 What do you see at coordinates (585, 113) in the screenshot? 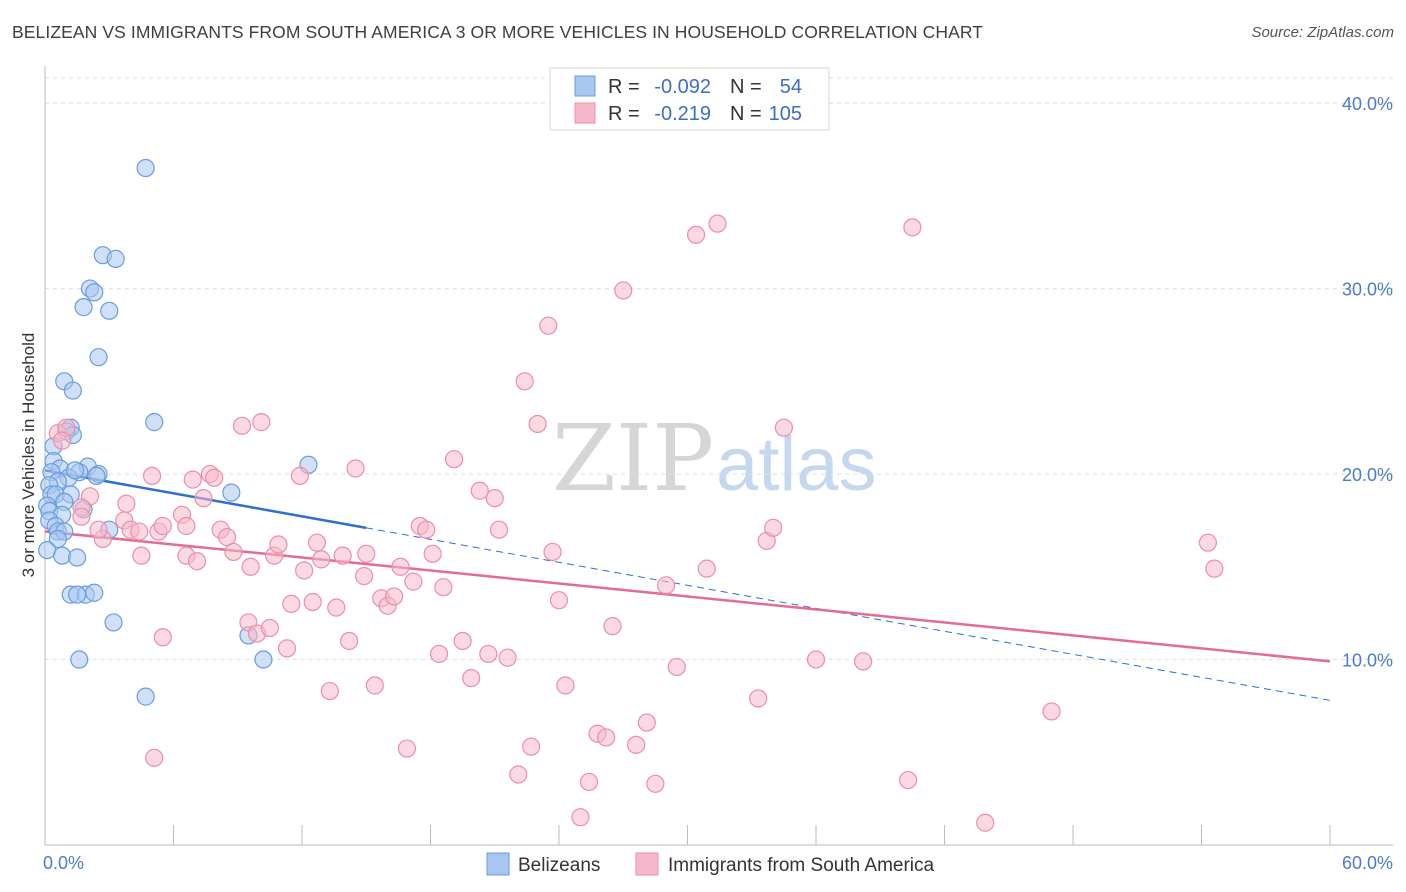
I see `legend-swatch-immigrants` at bounding box center [585, 113].